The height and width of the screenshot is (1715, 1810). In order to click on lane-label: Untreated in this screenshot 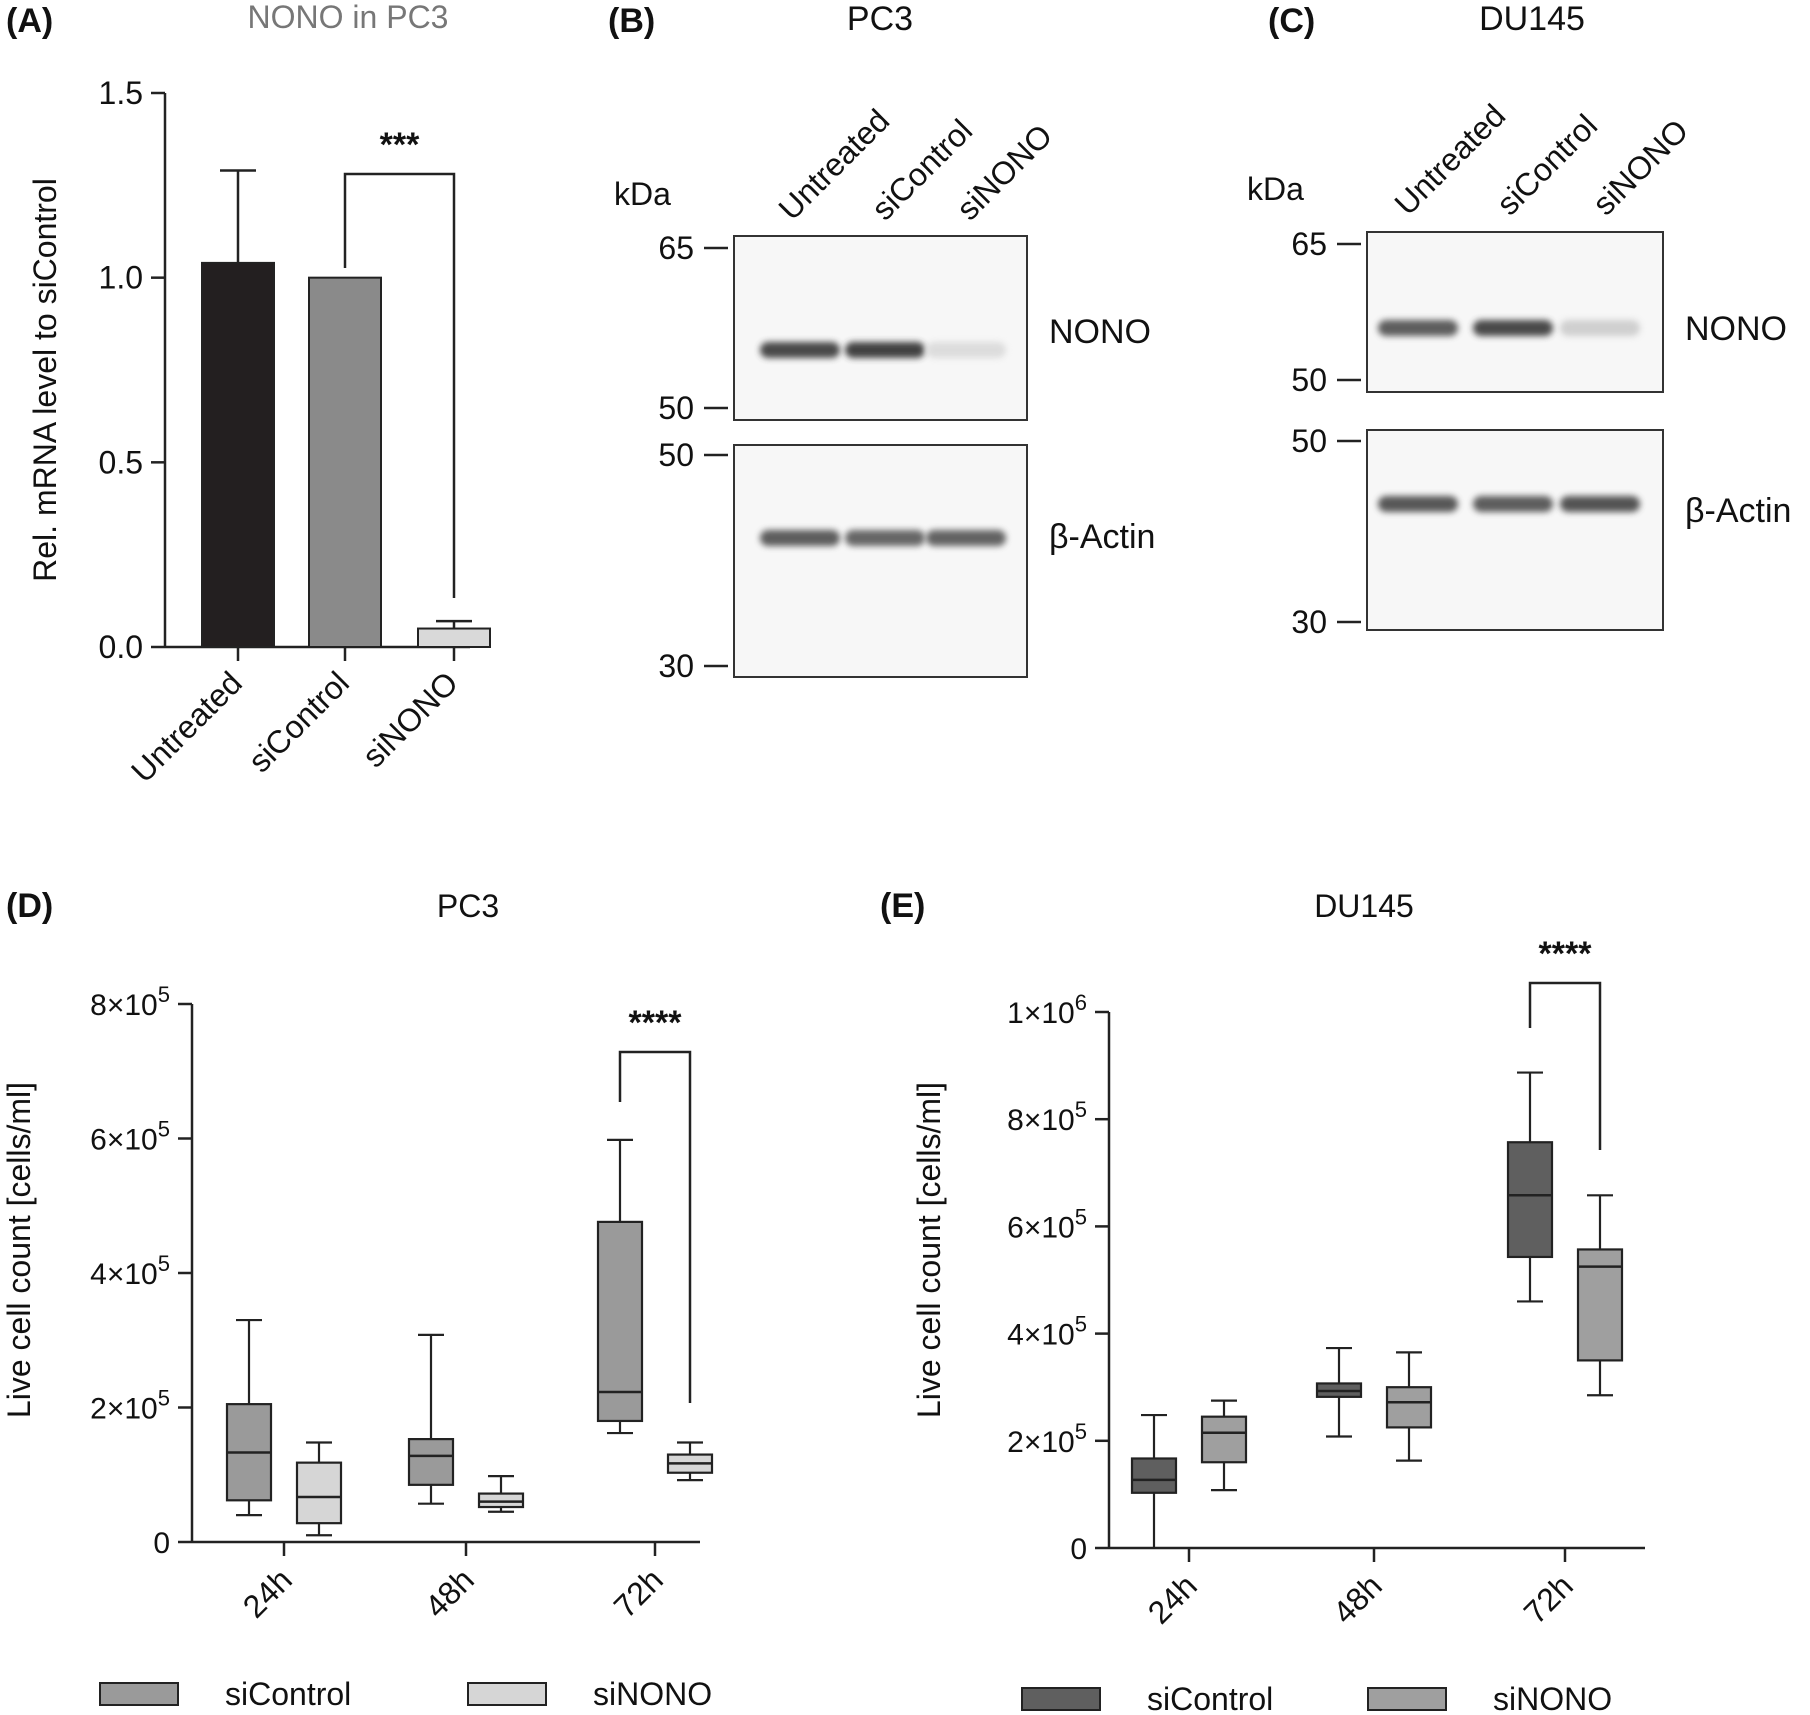, I will do `click(1449, 159)`.